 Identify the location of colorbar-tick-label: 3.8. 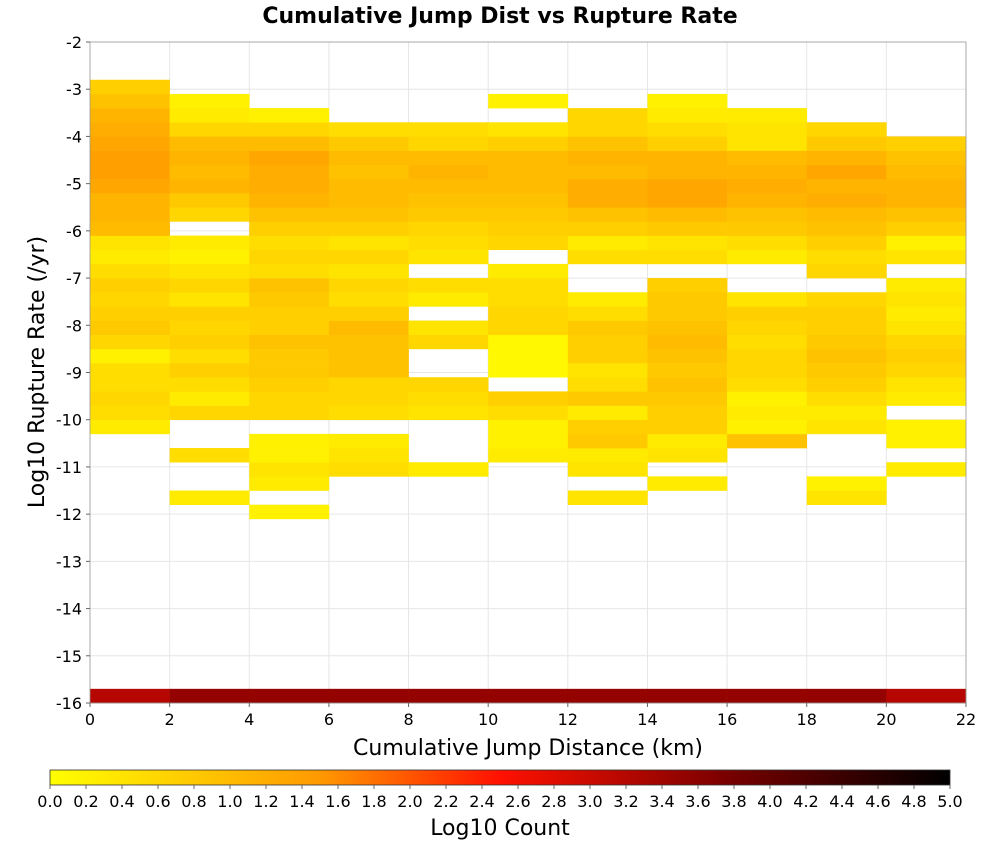
(733, 801).